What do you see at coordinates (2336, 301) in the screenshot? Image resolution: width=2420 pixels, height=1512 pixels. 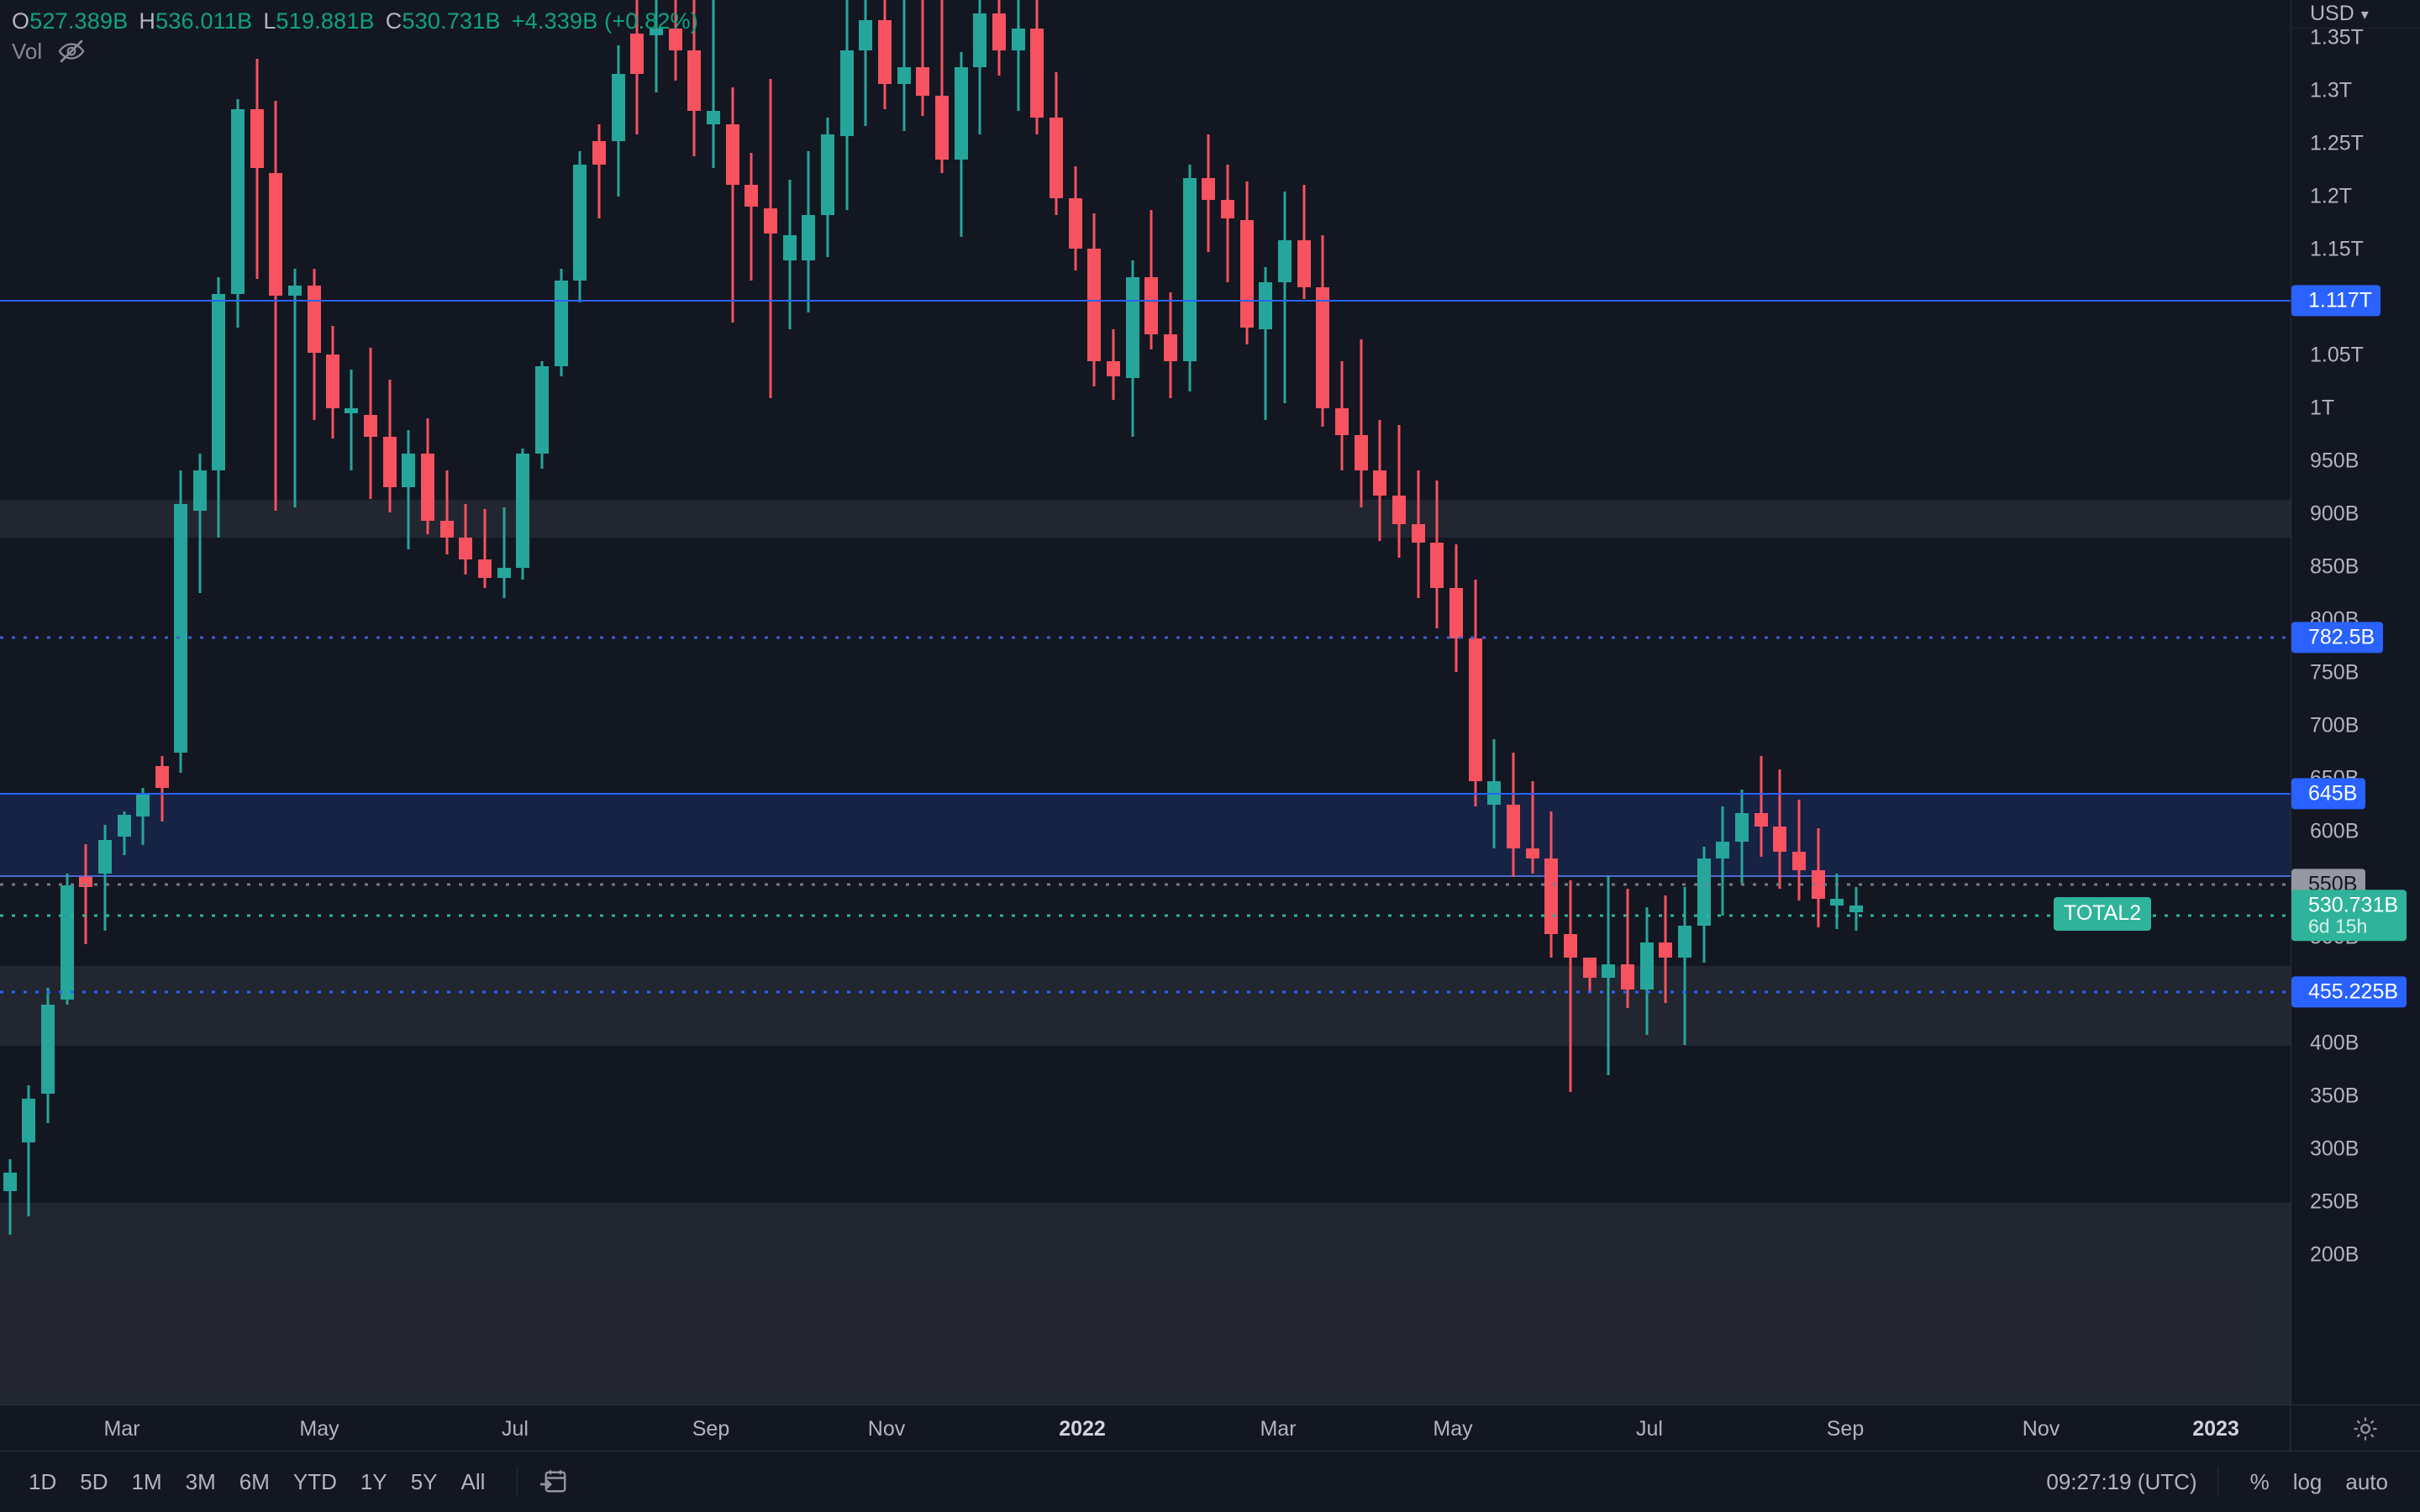 I see `price-label-1117T: 1.117T` at bounding box center [2336, 301].